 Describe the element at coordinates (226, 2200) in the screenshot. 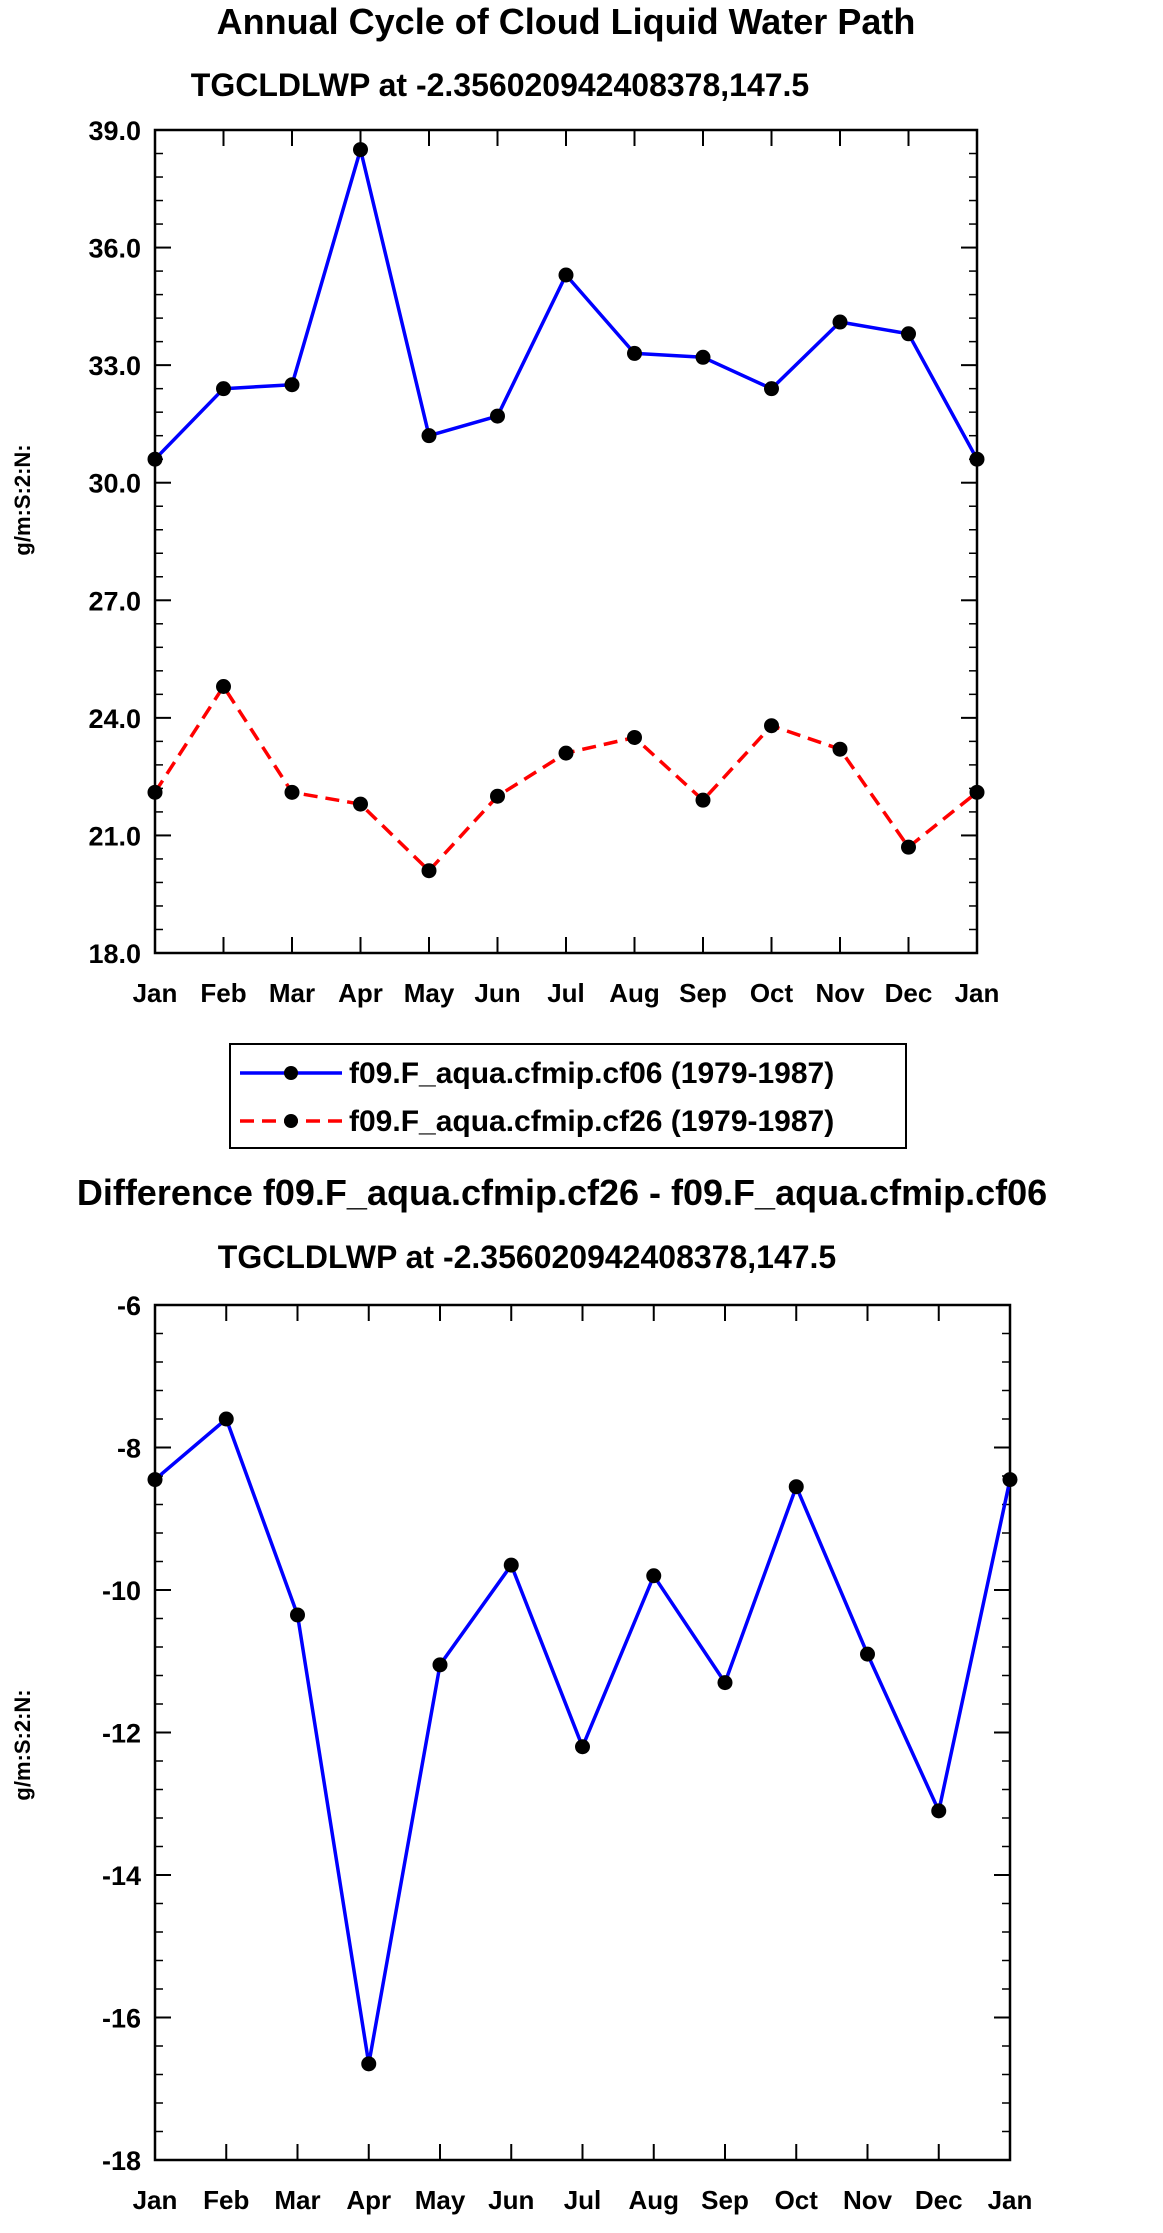

I see `panel2-xtick-label: Feb` at that location.